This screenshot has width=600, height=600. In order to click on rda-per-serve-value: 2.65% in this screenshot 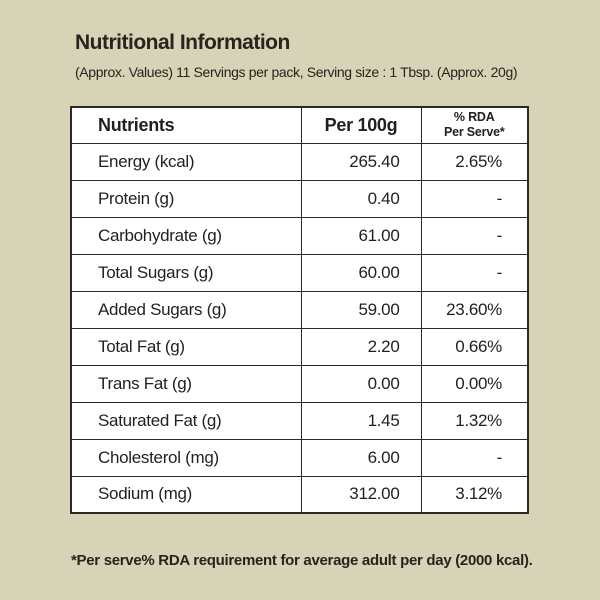, I will do `click(474, 161)`.